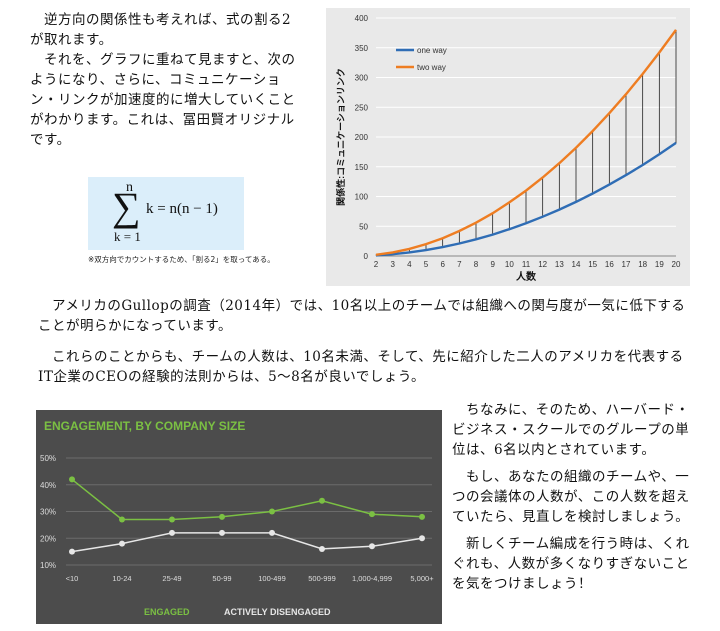 This screenshot has width=720, height=631. What do you see at coordinates (659, 264) in the screenshot?
I see `x-tick-label: 19` at bounding box center [659, 264].